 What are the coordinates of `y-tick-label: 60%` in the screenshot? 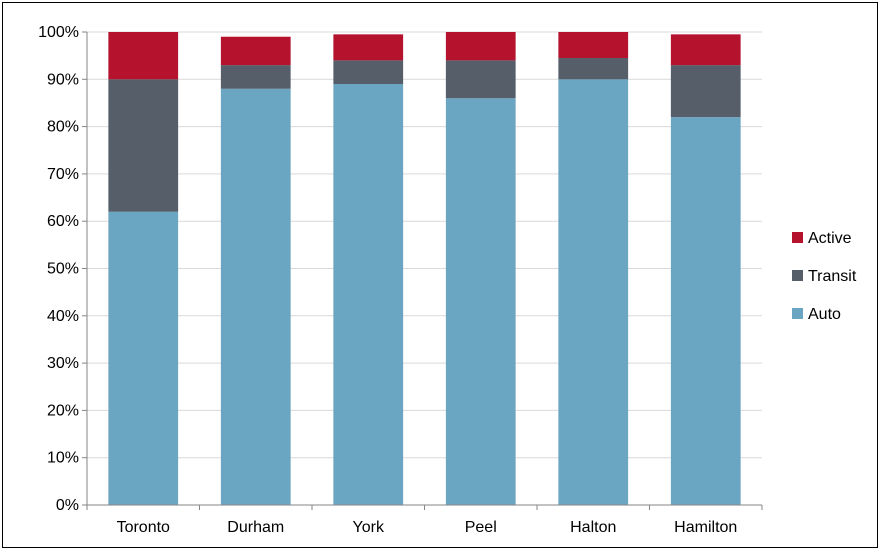 It's located at (63, 221).